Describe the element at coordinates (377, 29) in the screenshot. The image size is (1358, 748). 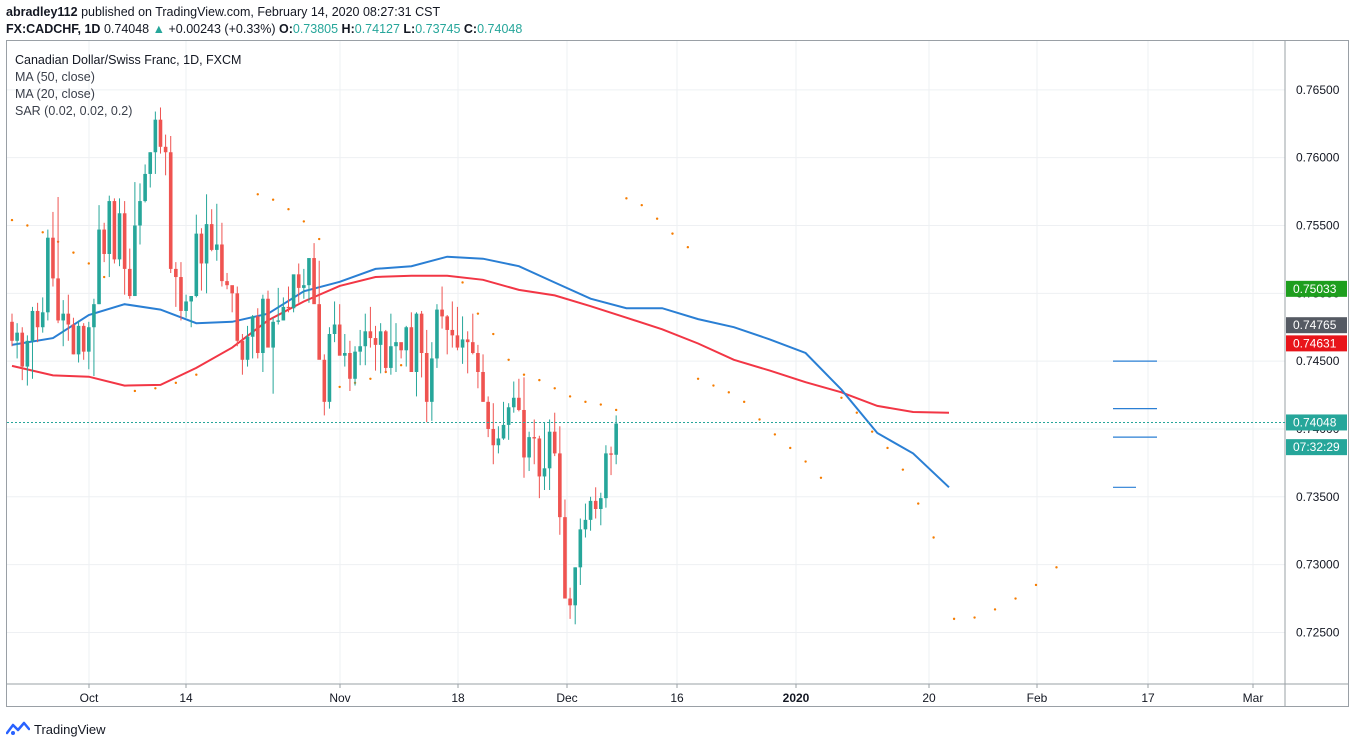
I see `high-value: 0.74127` at that location.